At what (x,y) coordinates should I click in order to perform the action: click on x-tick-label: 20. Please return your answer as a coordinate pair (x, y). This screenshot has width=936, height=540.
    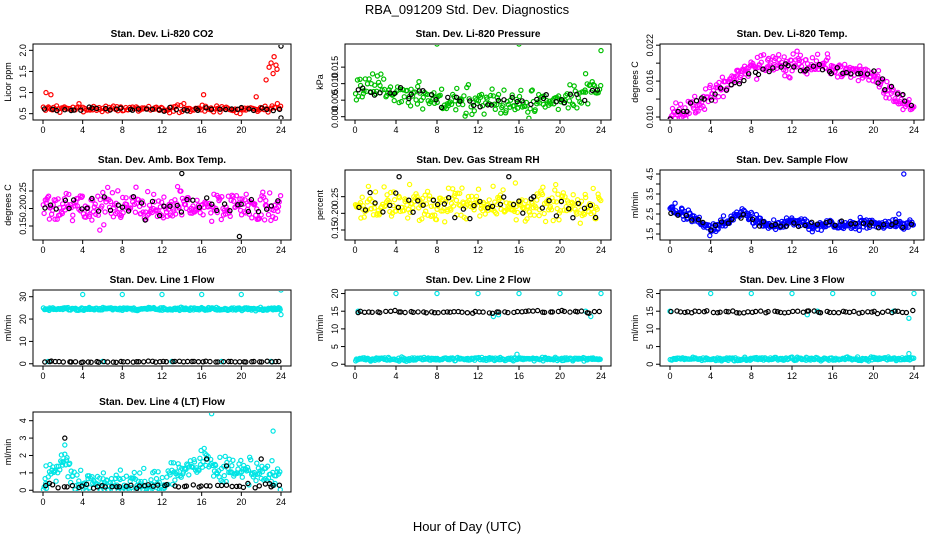
    Looking at the image, I should click on (873, 250).